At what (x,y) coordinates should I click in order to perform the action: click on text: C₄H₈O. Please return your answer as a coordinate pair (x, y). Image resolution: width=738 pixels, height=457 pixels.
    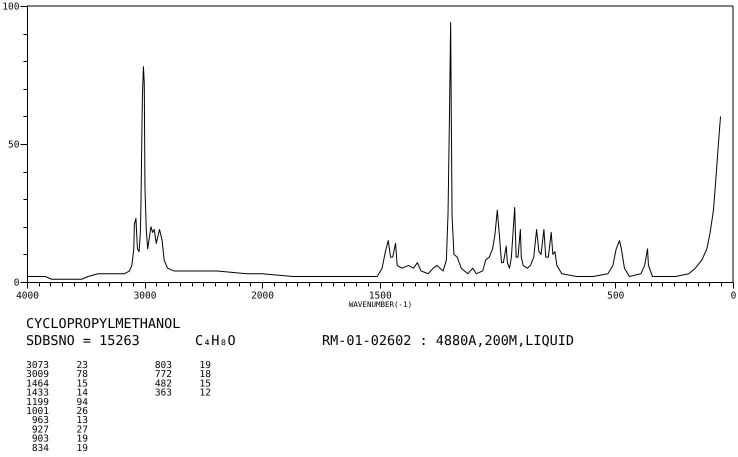
    Looking at the image, I should click on (215, 341).